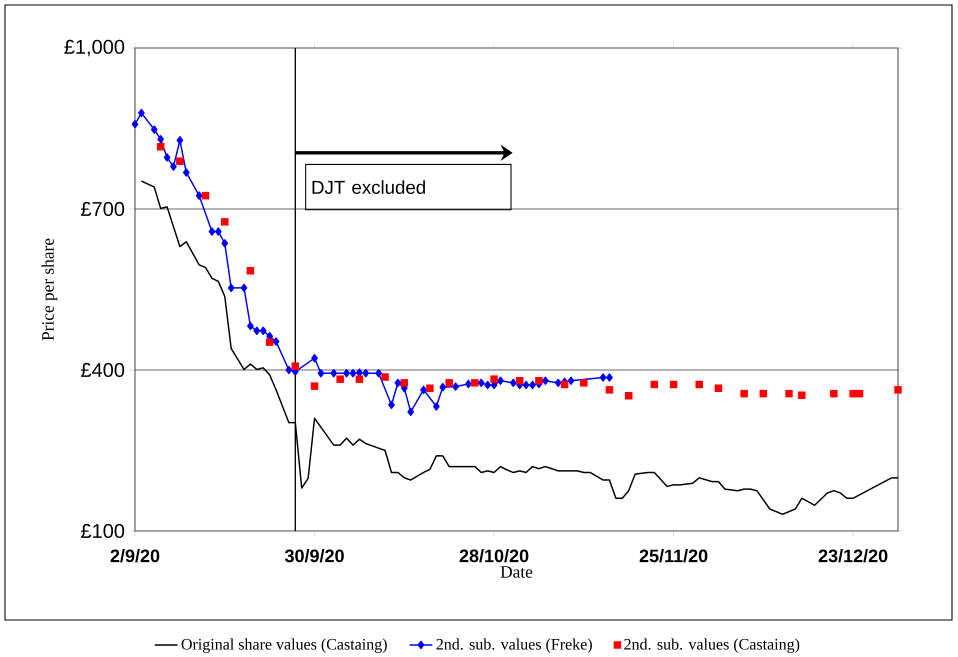 Image resolution: width=958 pixels, height=657 pixels. Describe the element at coordinates (102, 209) in the screenshot. I see `y-tick-label: £700` at that location.